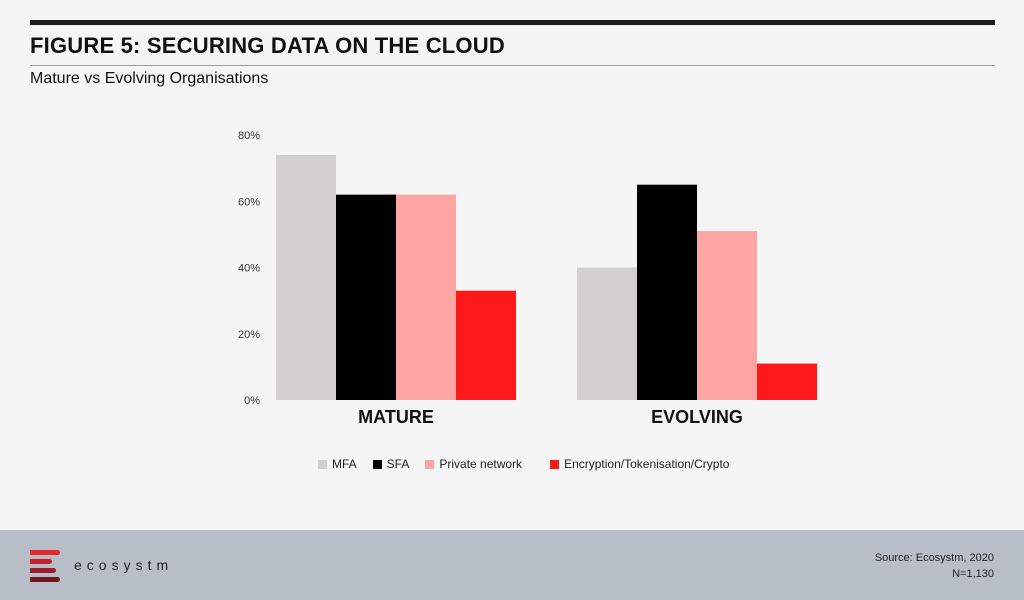 The width and height of the screenshot is (1024, 600). What do you see at coordinates (486, 345) in the screenshot?
I see `bar-encryption-tokenisation-crypto-mature` at bounding box center [486, 345].